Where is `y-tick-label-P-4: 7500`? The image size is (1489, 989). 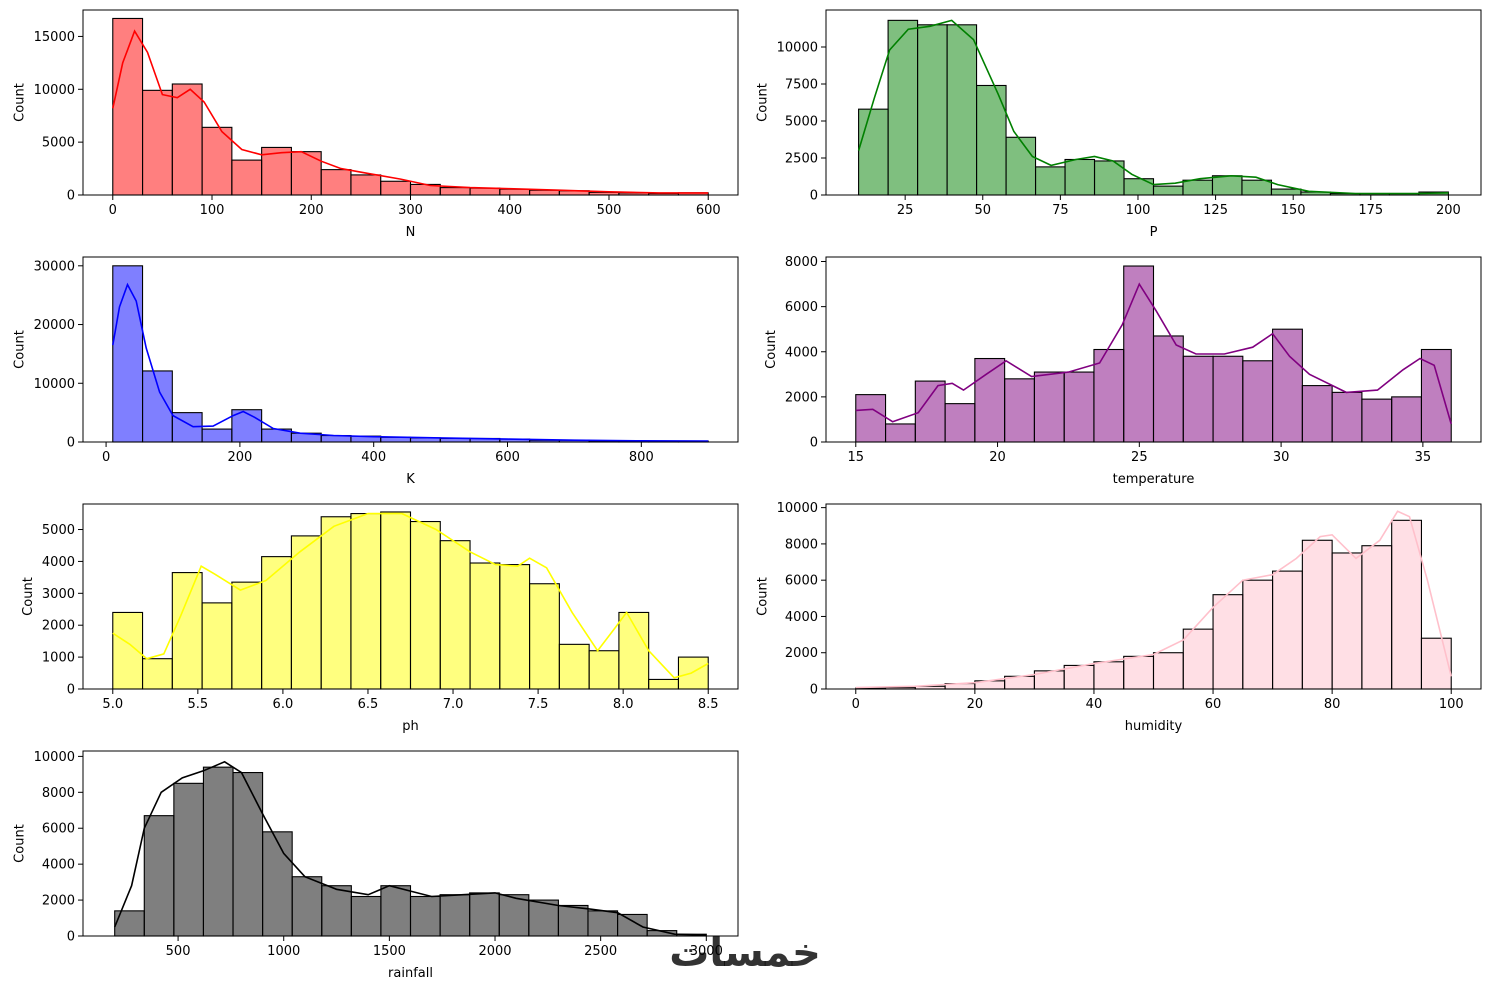 y-tick-label-P-4: 7500 is located at coordinates (801, 85).